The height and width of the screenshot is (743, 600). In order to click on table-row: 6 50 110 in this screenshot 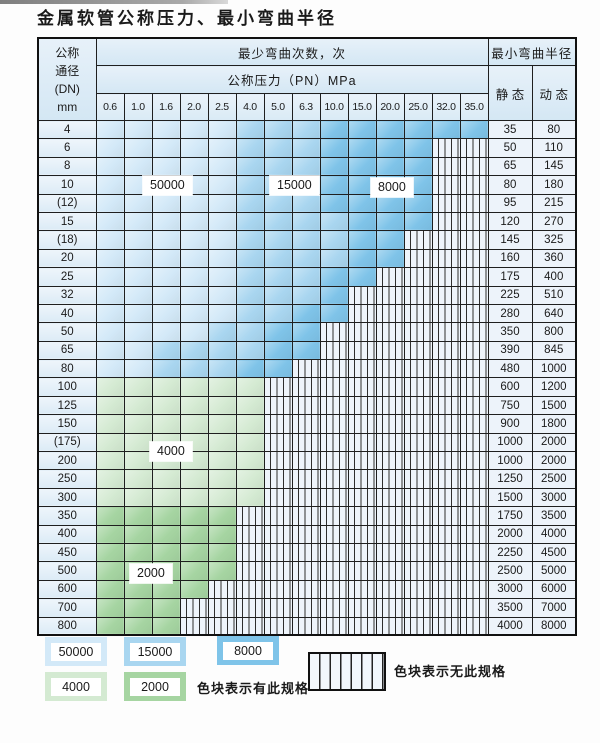, I will do `click(307, 148)`.